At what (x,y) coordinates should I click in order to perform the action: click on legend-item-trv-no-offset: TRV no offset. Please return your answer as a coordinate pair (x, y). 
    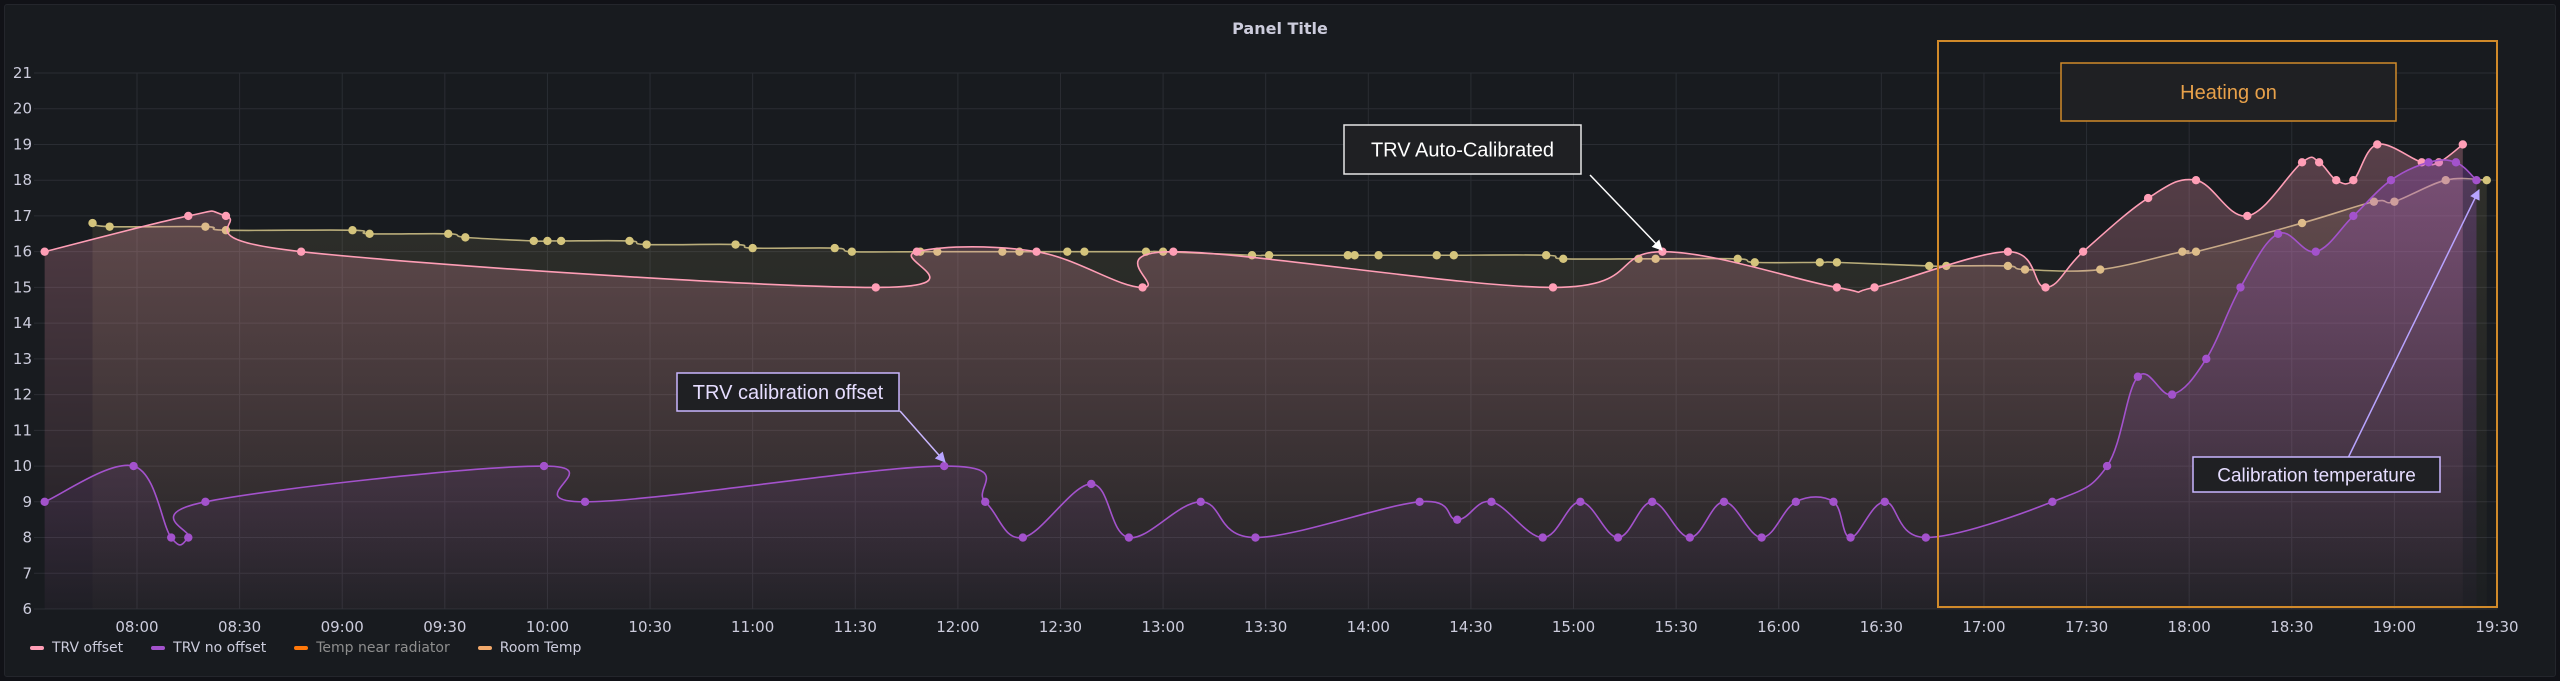
    Looking at the image, I should click on (208, 648).